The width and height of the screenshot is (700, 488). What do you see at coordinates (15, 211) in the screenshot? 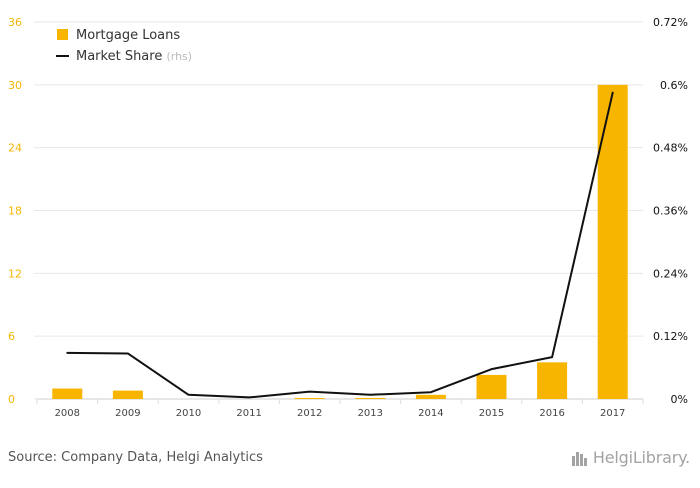
I see `y-left-tick-label: 18` at bounding box center [15, 211].